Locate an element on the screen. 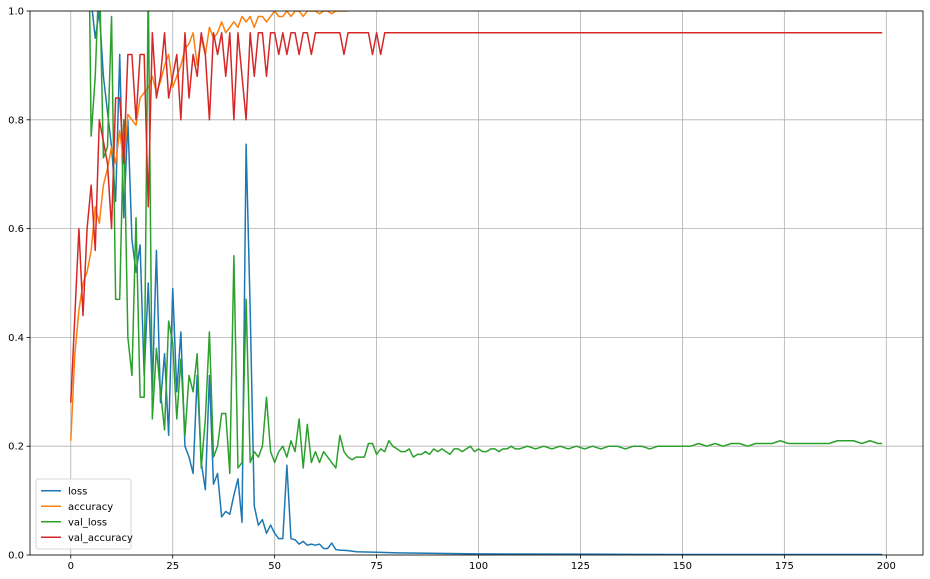 This screenshot has width=930, height=579. y-tick-label: 0.0 is located at coordinates (16, 556).